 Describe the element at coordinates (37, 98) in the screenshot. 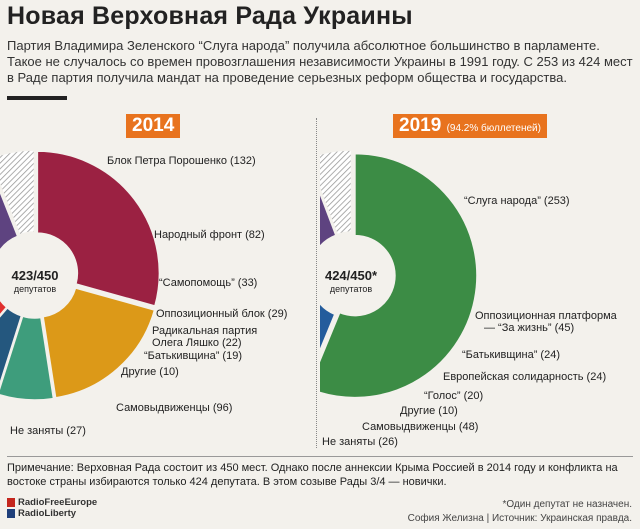

I see `title-rule` at that location.